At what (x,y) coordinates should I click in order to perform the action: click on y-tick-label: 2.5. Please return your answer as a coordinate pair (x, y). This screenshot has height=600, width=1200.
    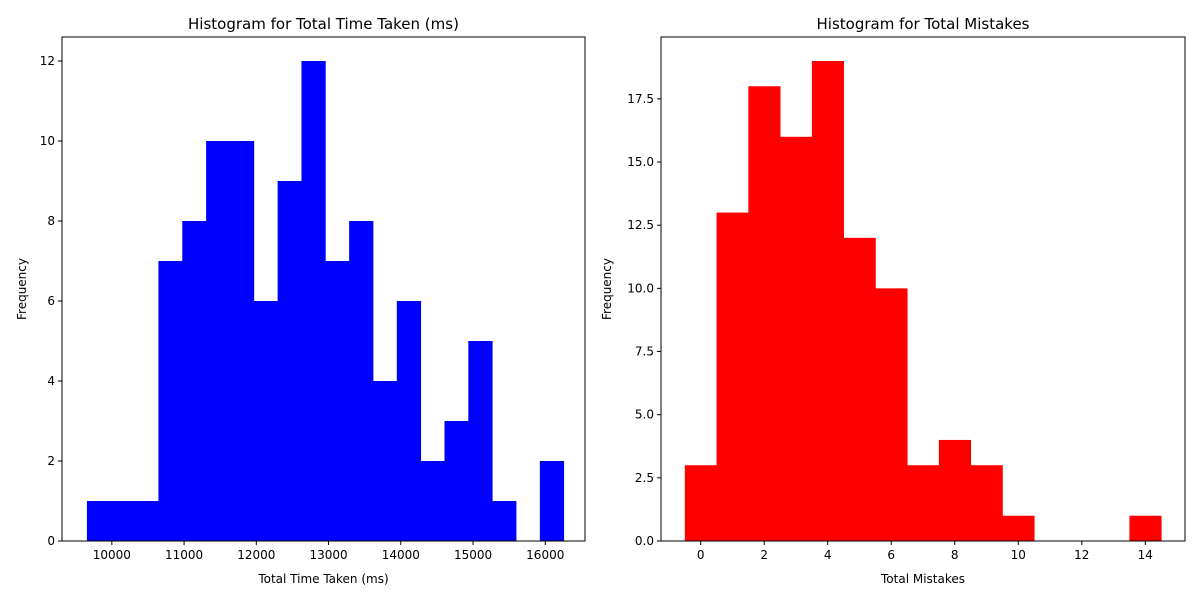
    Looking at the image, I should click on (644, 478).